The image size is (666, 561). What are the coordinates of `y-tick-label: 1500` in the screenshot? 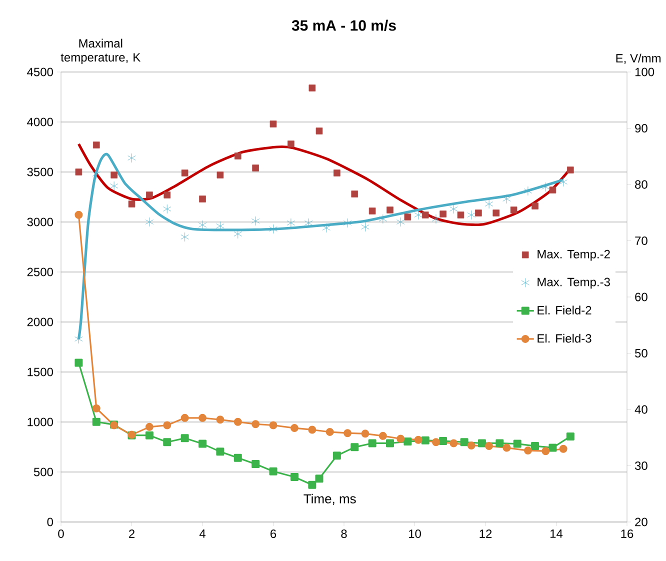 It's located at (41, 372).